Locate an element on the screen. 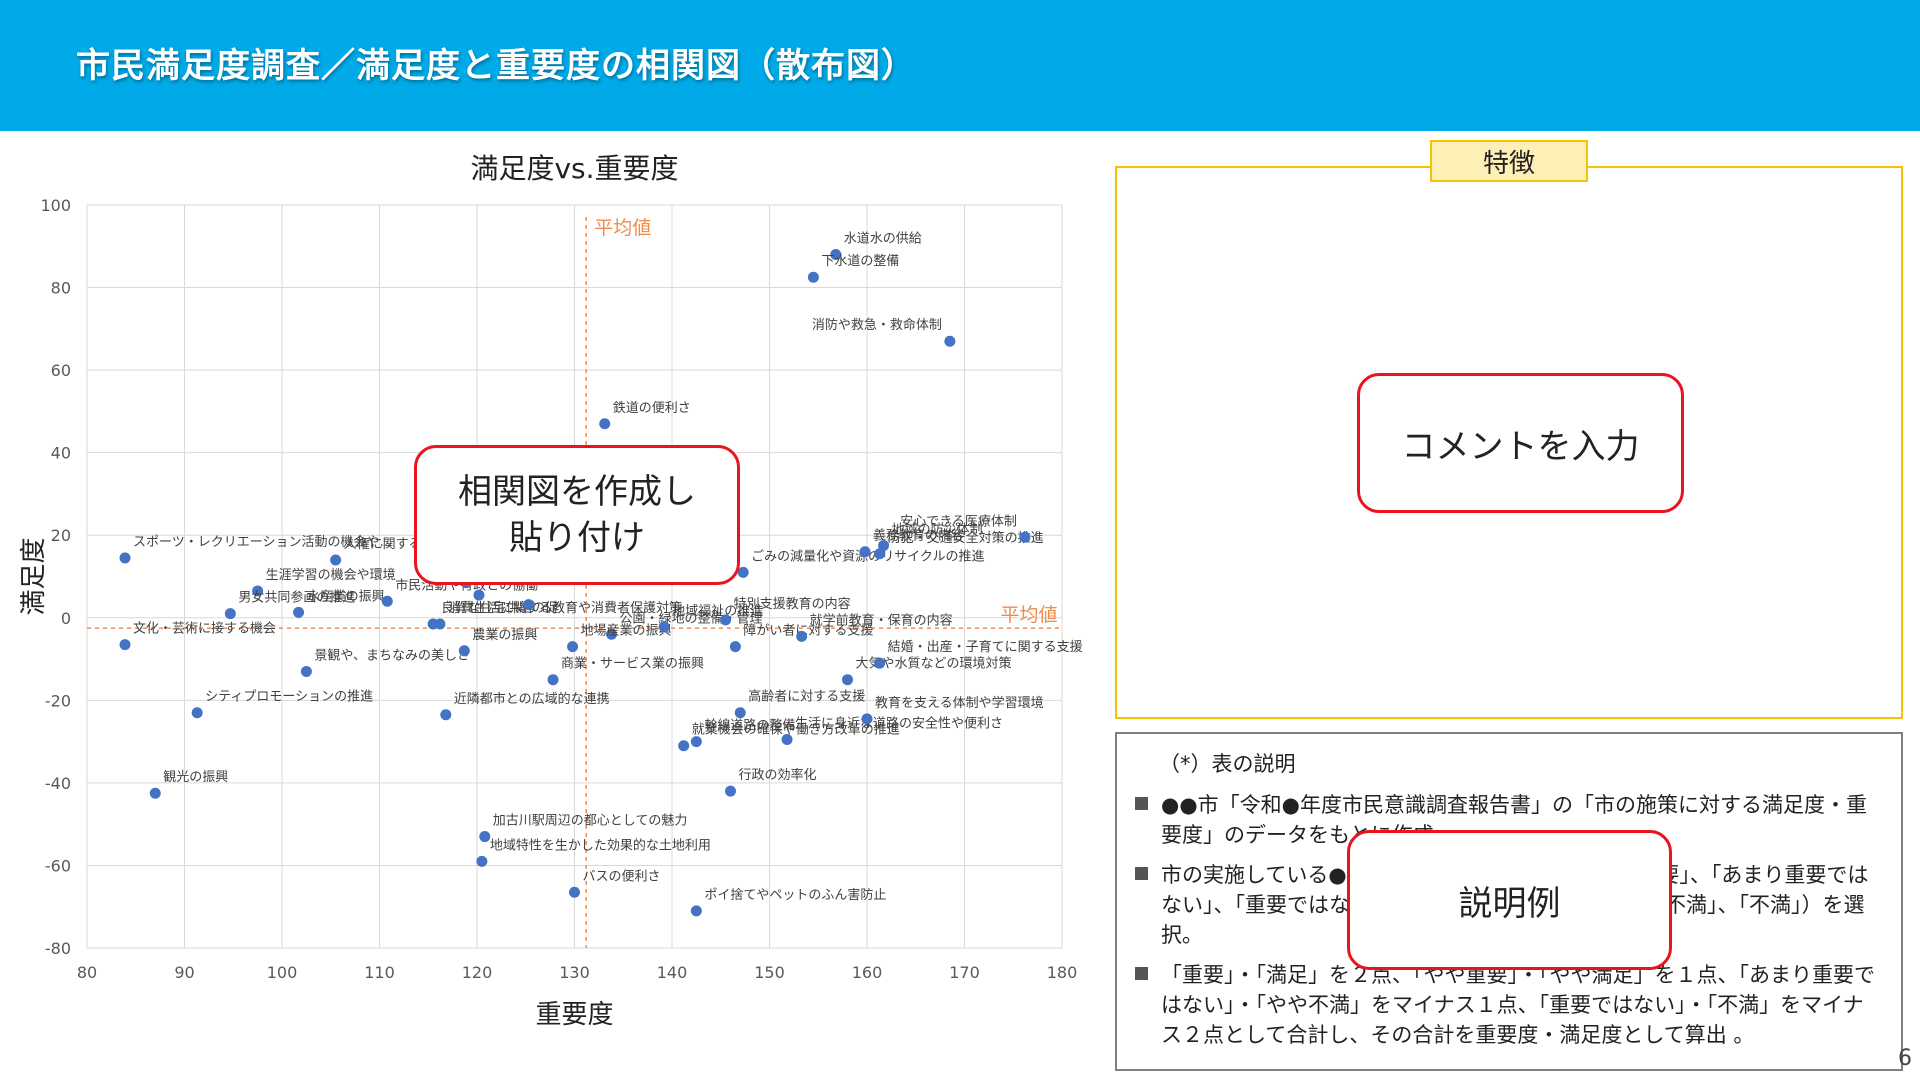  data-label: 消防や救急・救命体制 is located at coordinates (877, 325).